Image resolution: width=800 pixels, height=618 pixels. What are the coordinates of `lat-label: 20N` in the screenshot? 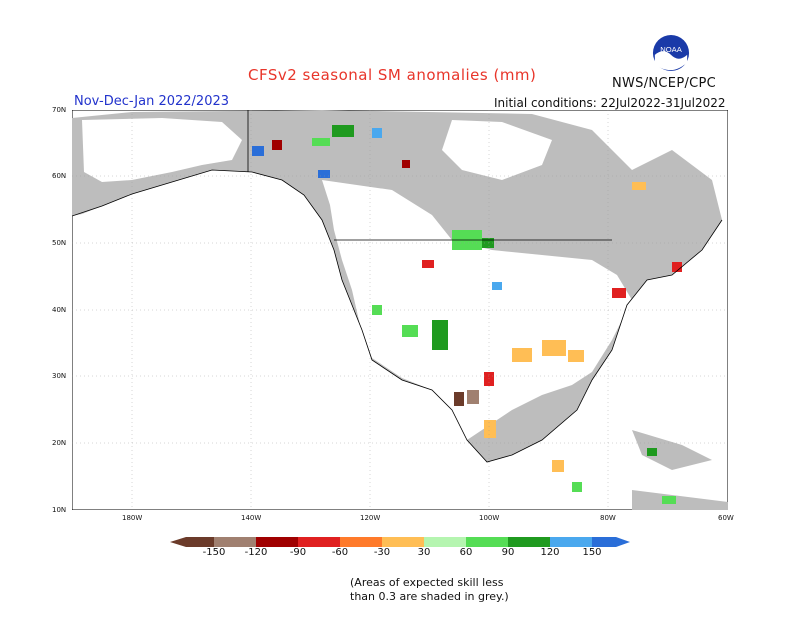 It's located at (59, 443).